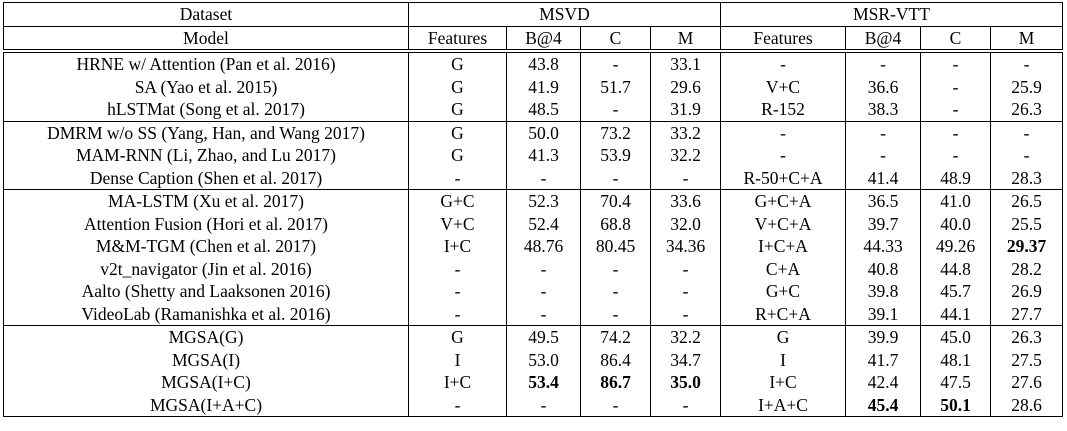 The width and height of the screenshot is (1067, 431). I want to click on cell: 41.7, so click(883, 359).